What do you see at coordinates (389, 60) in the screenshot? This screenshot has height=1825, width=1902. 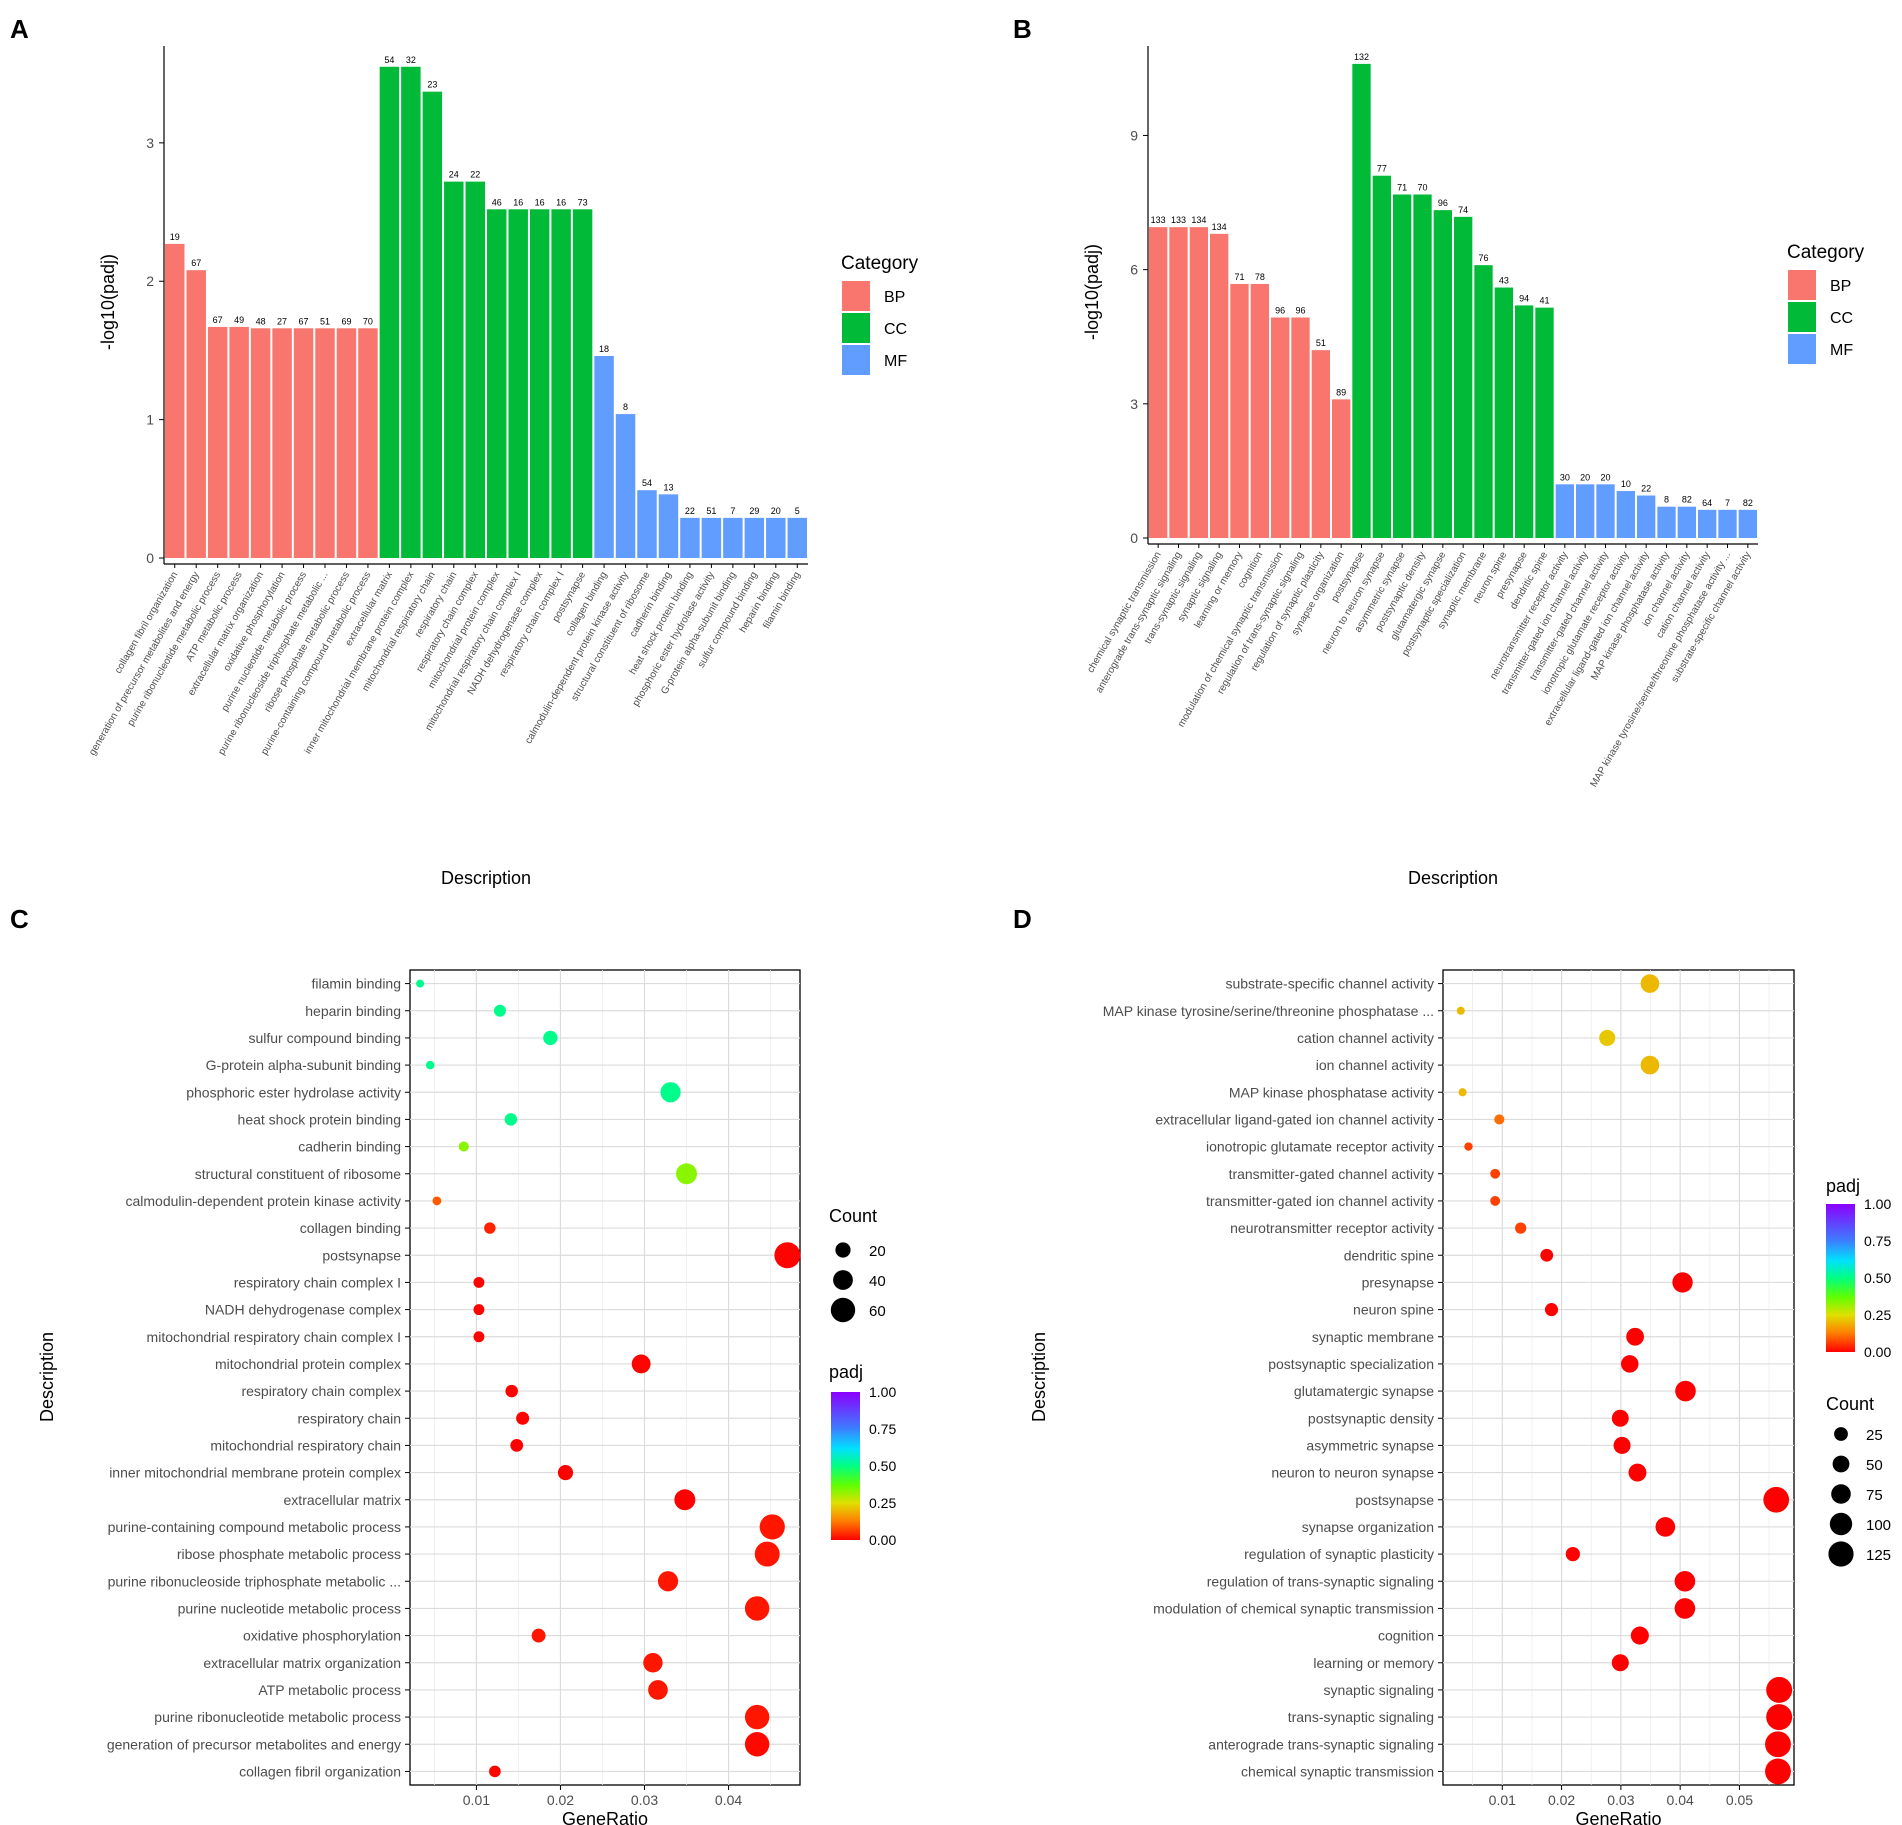 I see `bar-count-label: 54` at bounding box center [389, 60].